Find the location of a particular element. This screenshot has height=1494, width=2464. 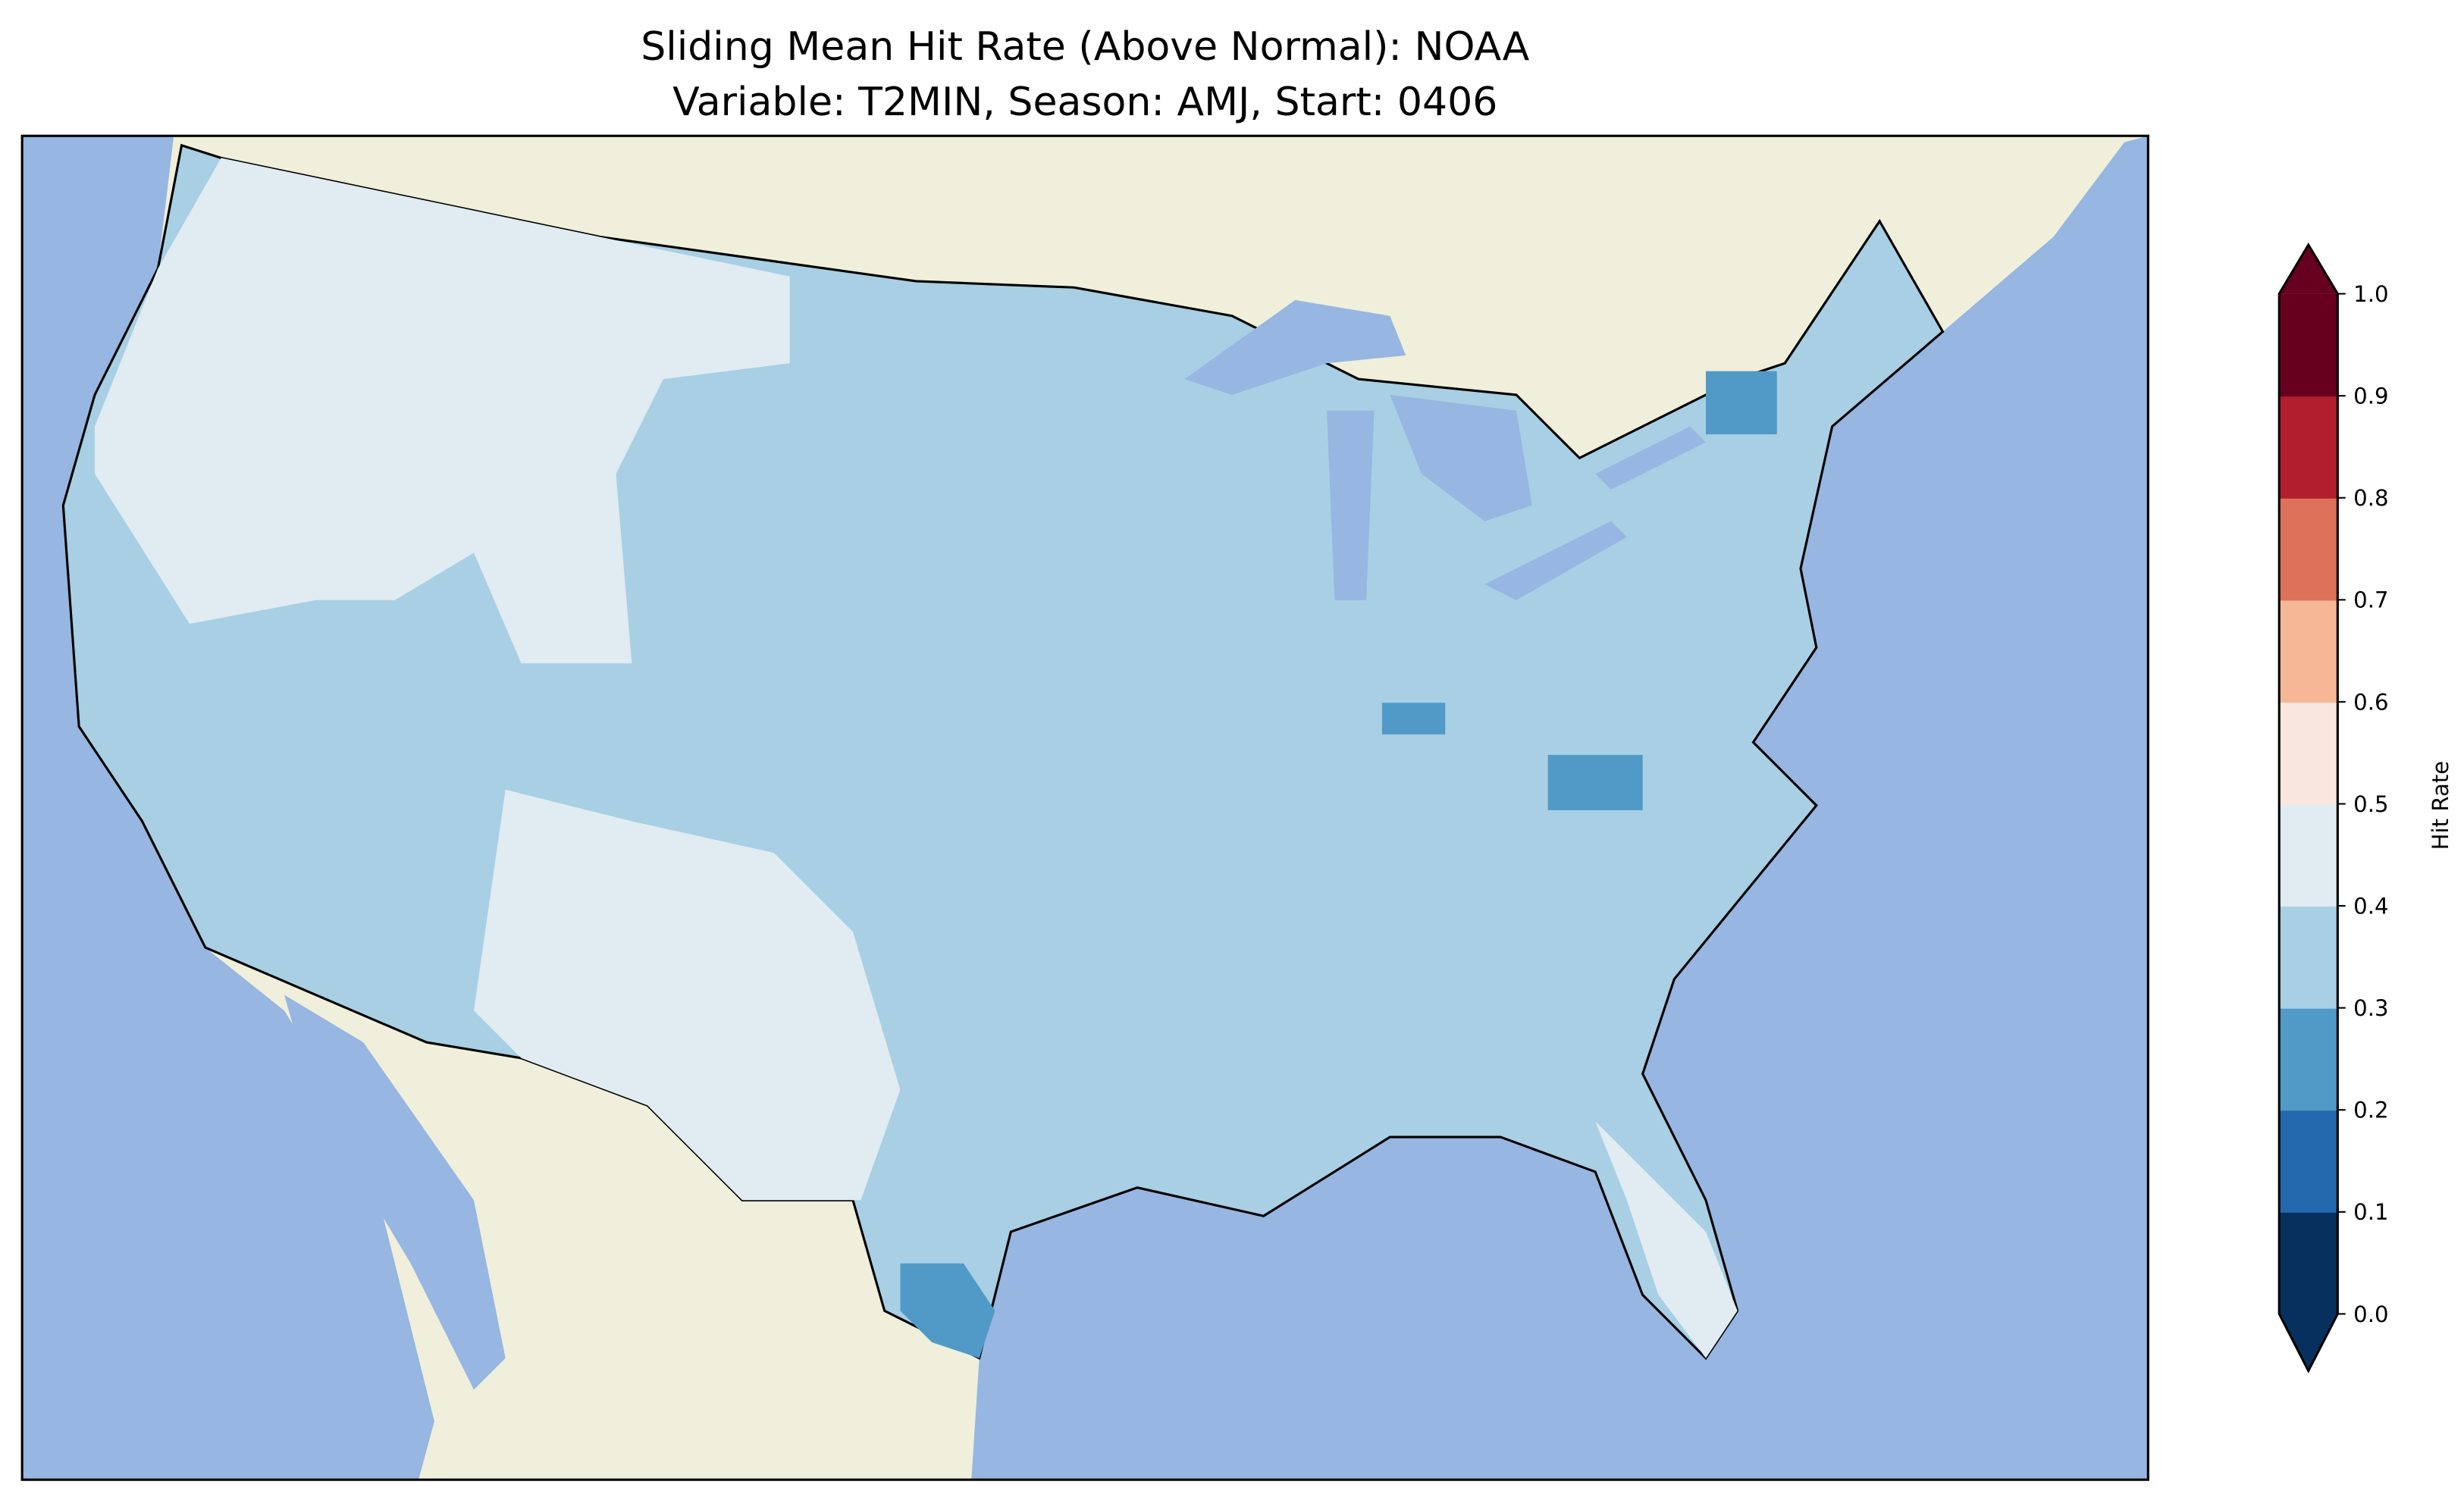

indiana-hit-rate-0.2-0.3 is located at coordinates (1414, 718).